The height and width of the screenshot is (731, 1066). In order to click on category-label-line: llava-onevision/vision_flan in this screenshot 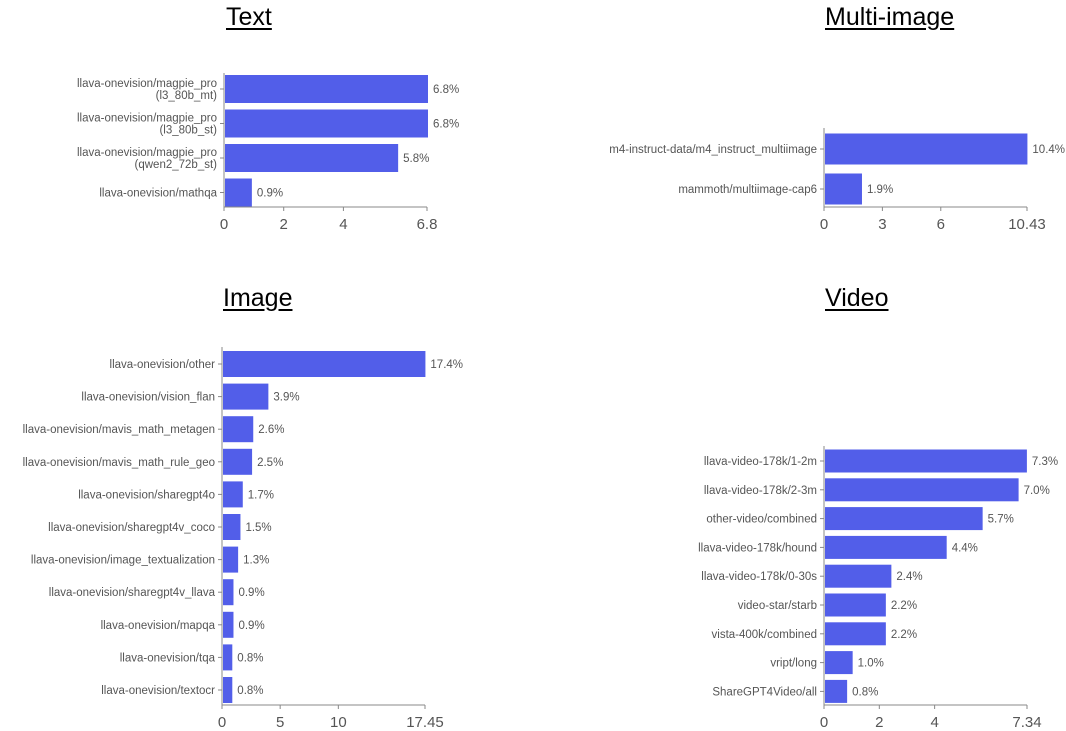, I will do `click(148, 398)`.